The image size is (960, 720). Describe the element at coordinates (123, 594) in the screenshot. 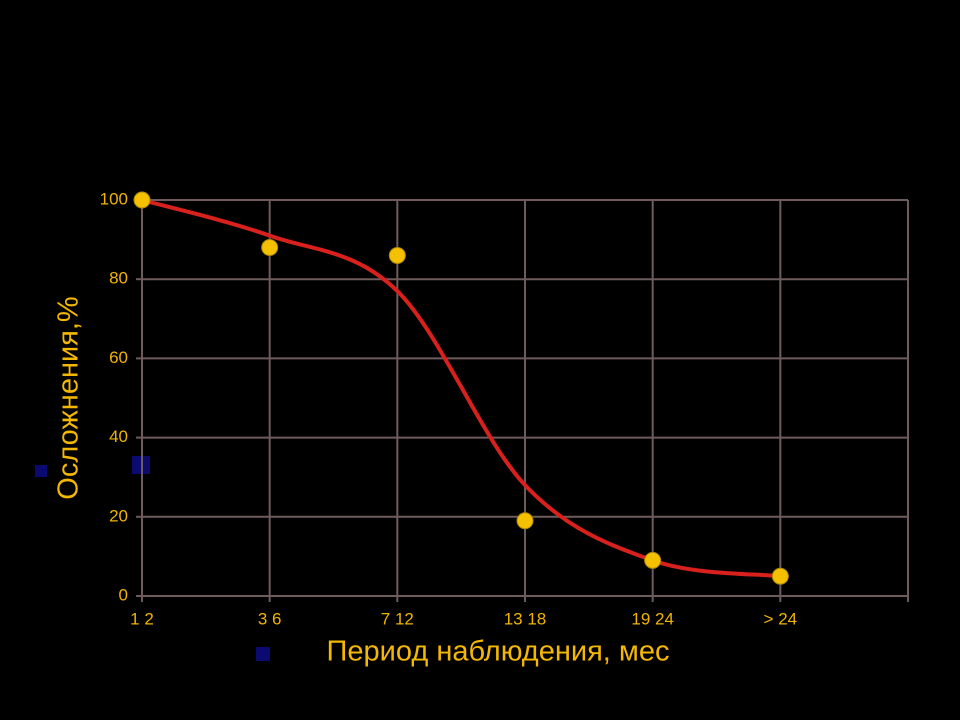

I see `y-tick-label: 0` at that location.